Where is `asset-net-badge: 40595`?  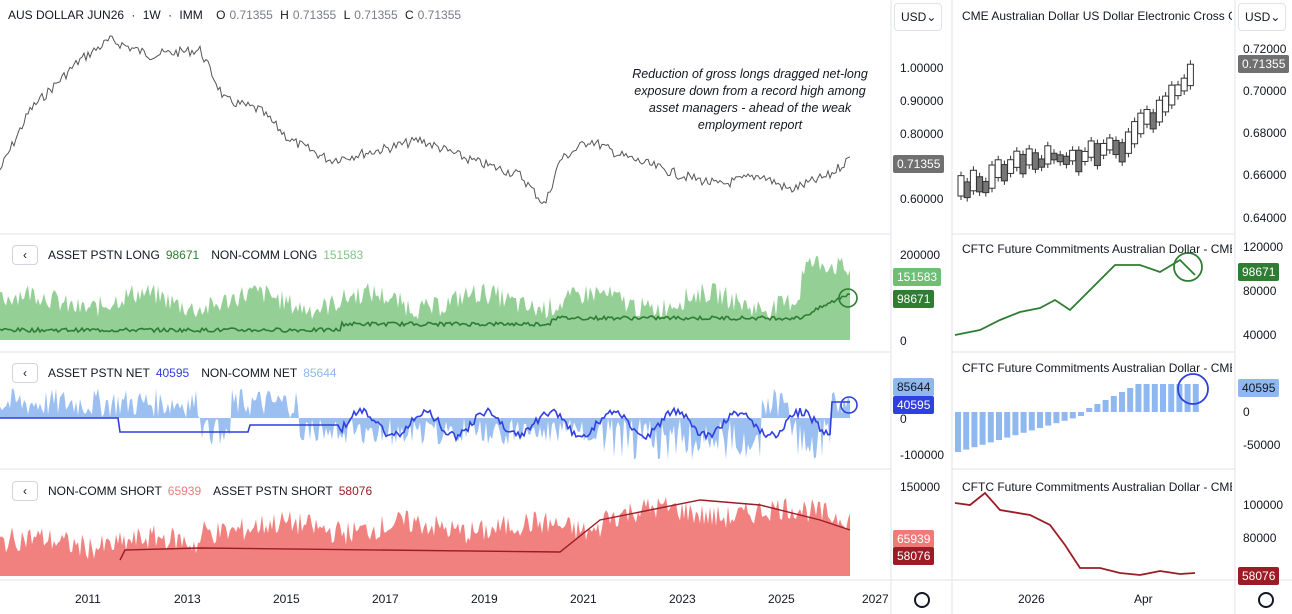
asset-net-badge: 40595 is located at coordinates (914, 405).